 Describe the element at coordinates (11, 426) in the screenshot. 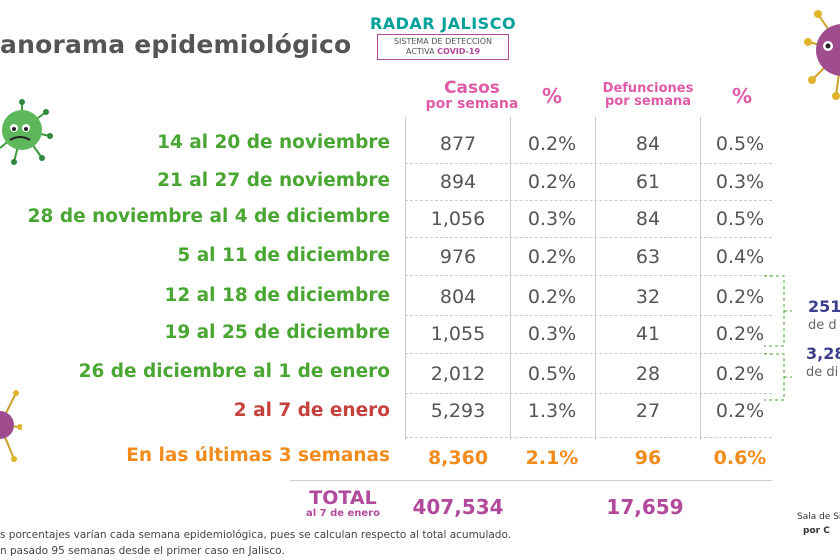

I see `virus-icon-bottom-left` at that location.